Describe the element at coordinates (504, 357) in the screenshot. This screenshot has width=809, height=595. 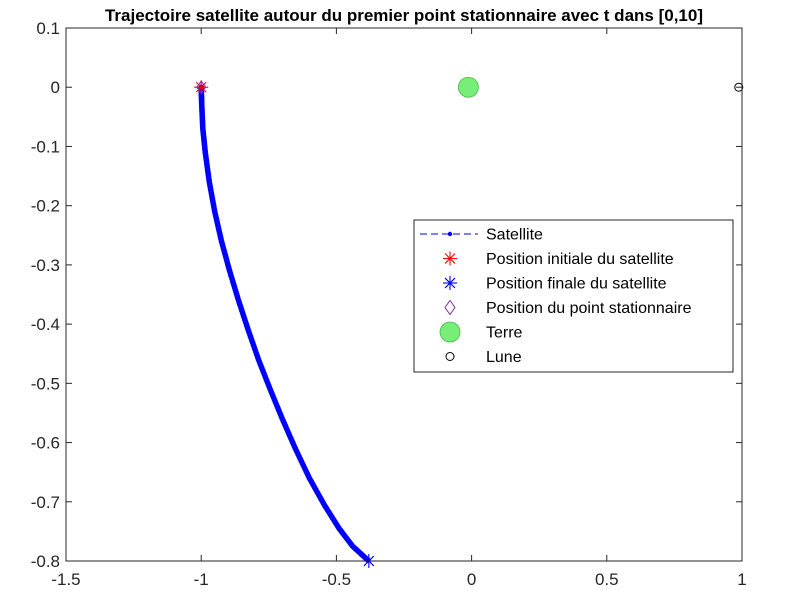
I see `legend-label: Lune` at that location.